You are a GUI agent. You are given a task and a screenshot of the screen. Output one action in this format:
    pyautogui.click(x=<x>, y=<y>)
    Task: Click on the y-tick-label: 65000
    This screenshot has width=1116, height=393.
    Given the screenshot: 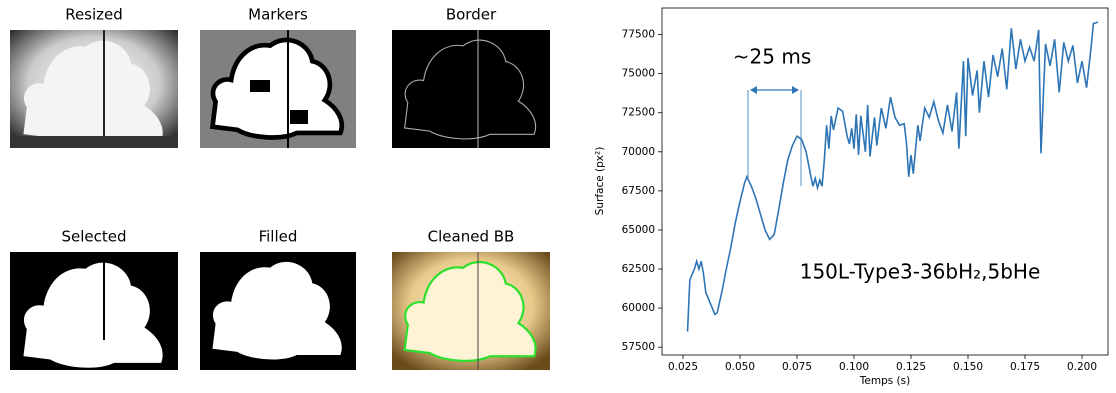 What is the action you would take?
    pyautogui.click(x=638, y=230)
    